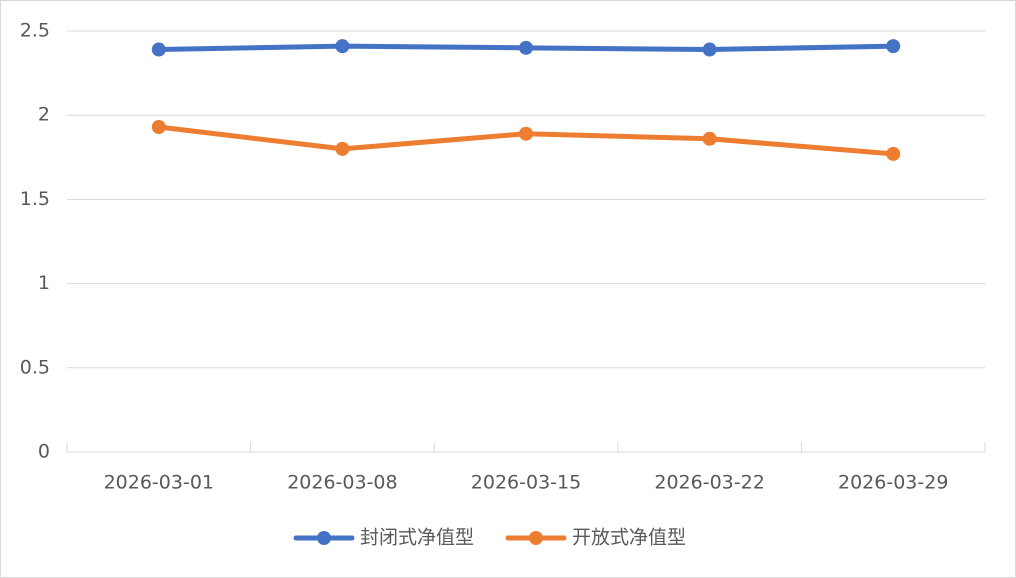 This screenshot has width=1016, height=578. I want to click on legend-label: 开放式净值型, so click(629, 538).